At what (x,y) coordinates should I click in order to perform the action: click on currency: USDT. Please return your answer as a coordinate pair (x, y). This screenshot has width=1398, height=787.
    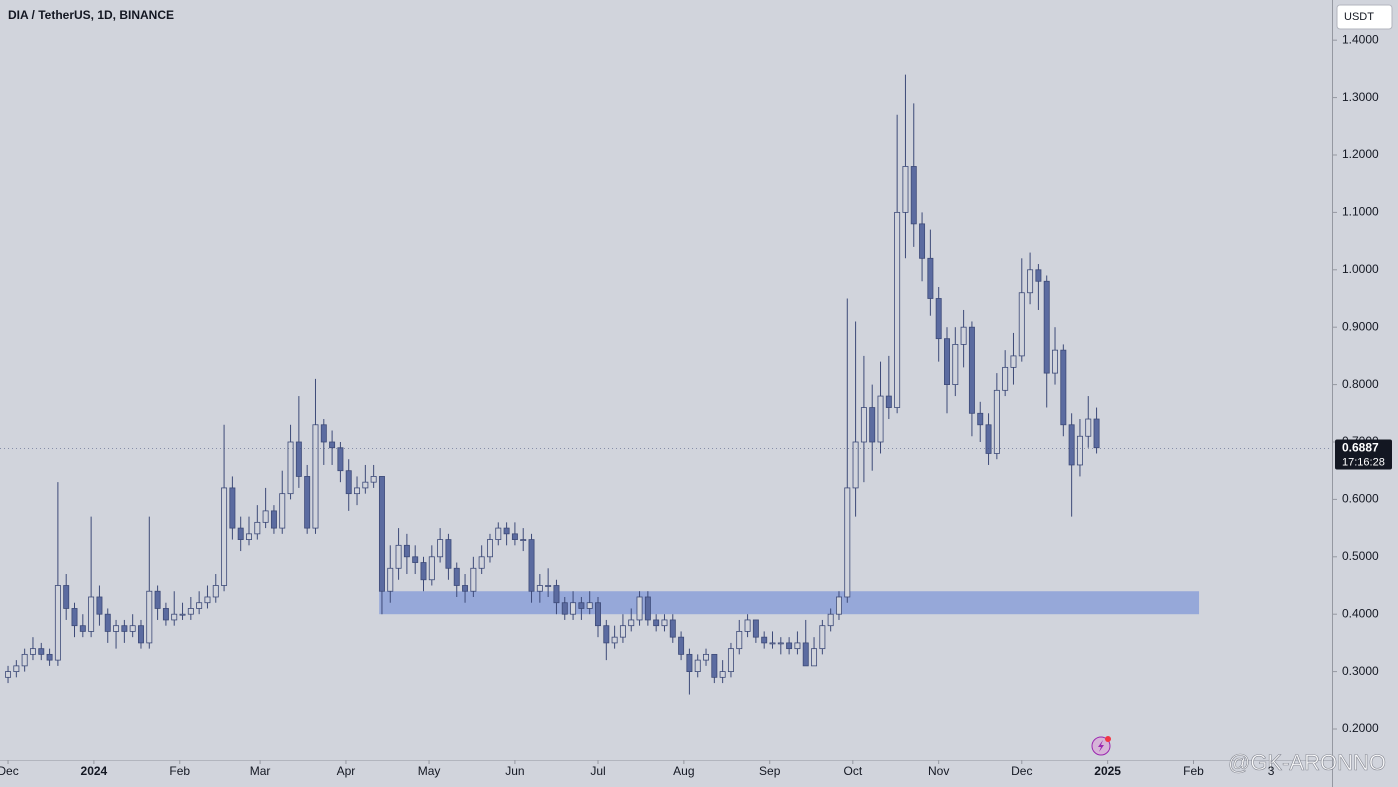
    Looking at the image, I should click on (1359, 17).